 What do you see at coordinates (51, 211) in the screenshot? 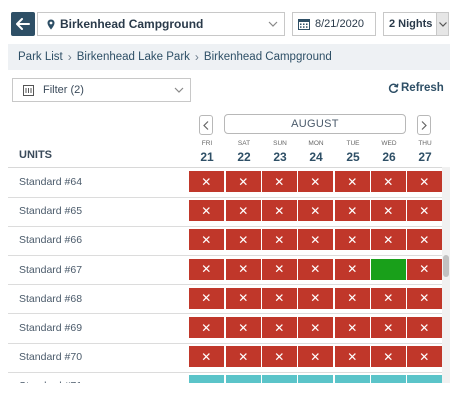
I see `unit-name: Standard #65` at bounding box center [51, 211].